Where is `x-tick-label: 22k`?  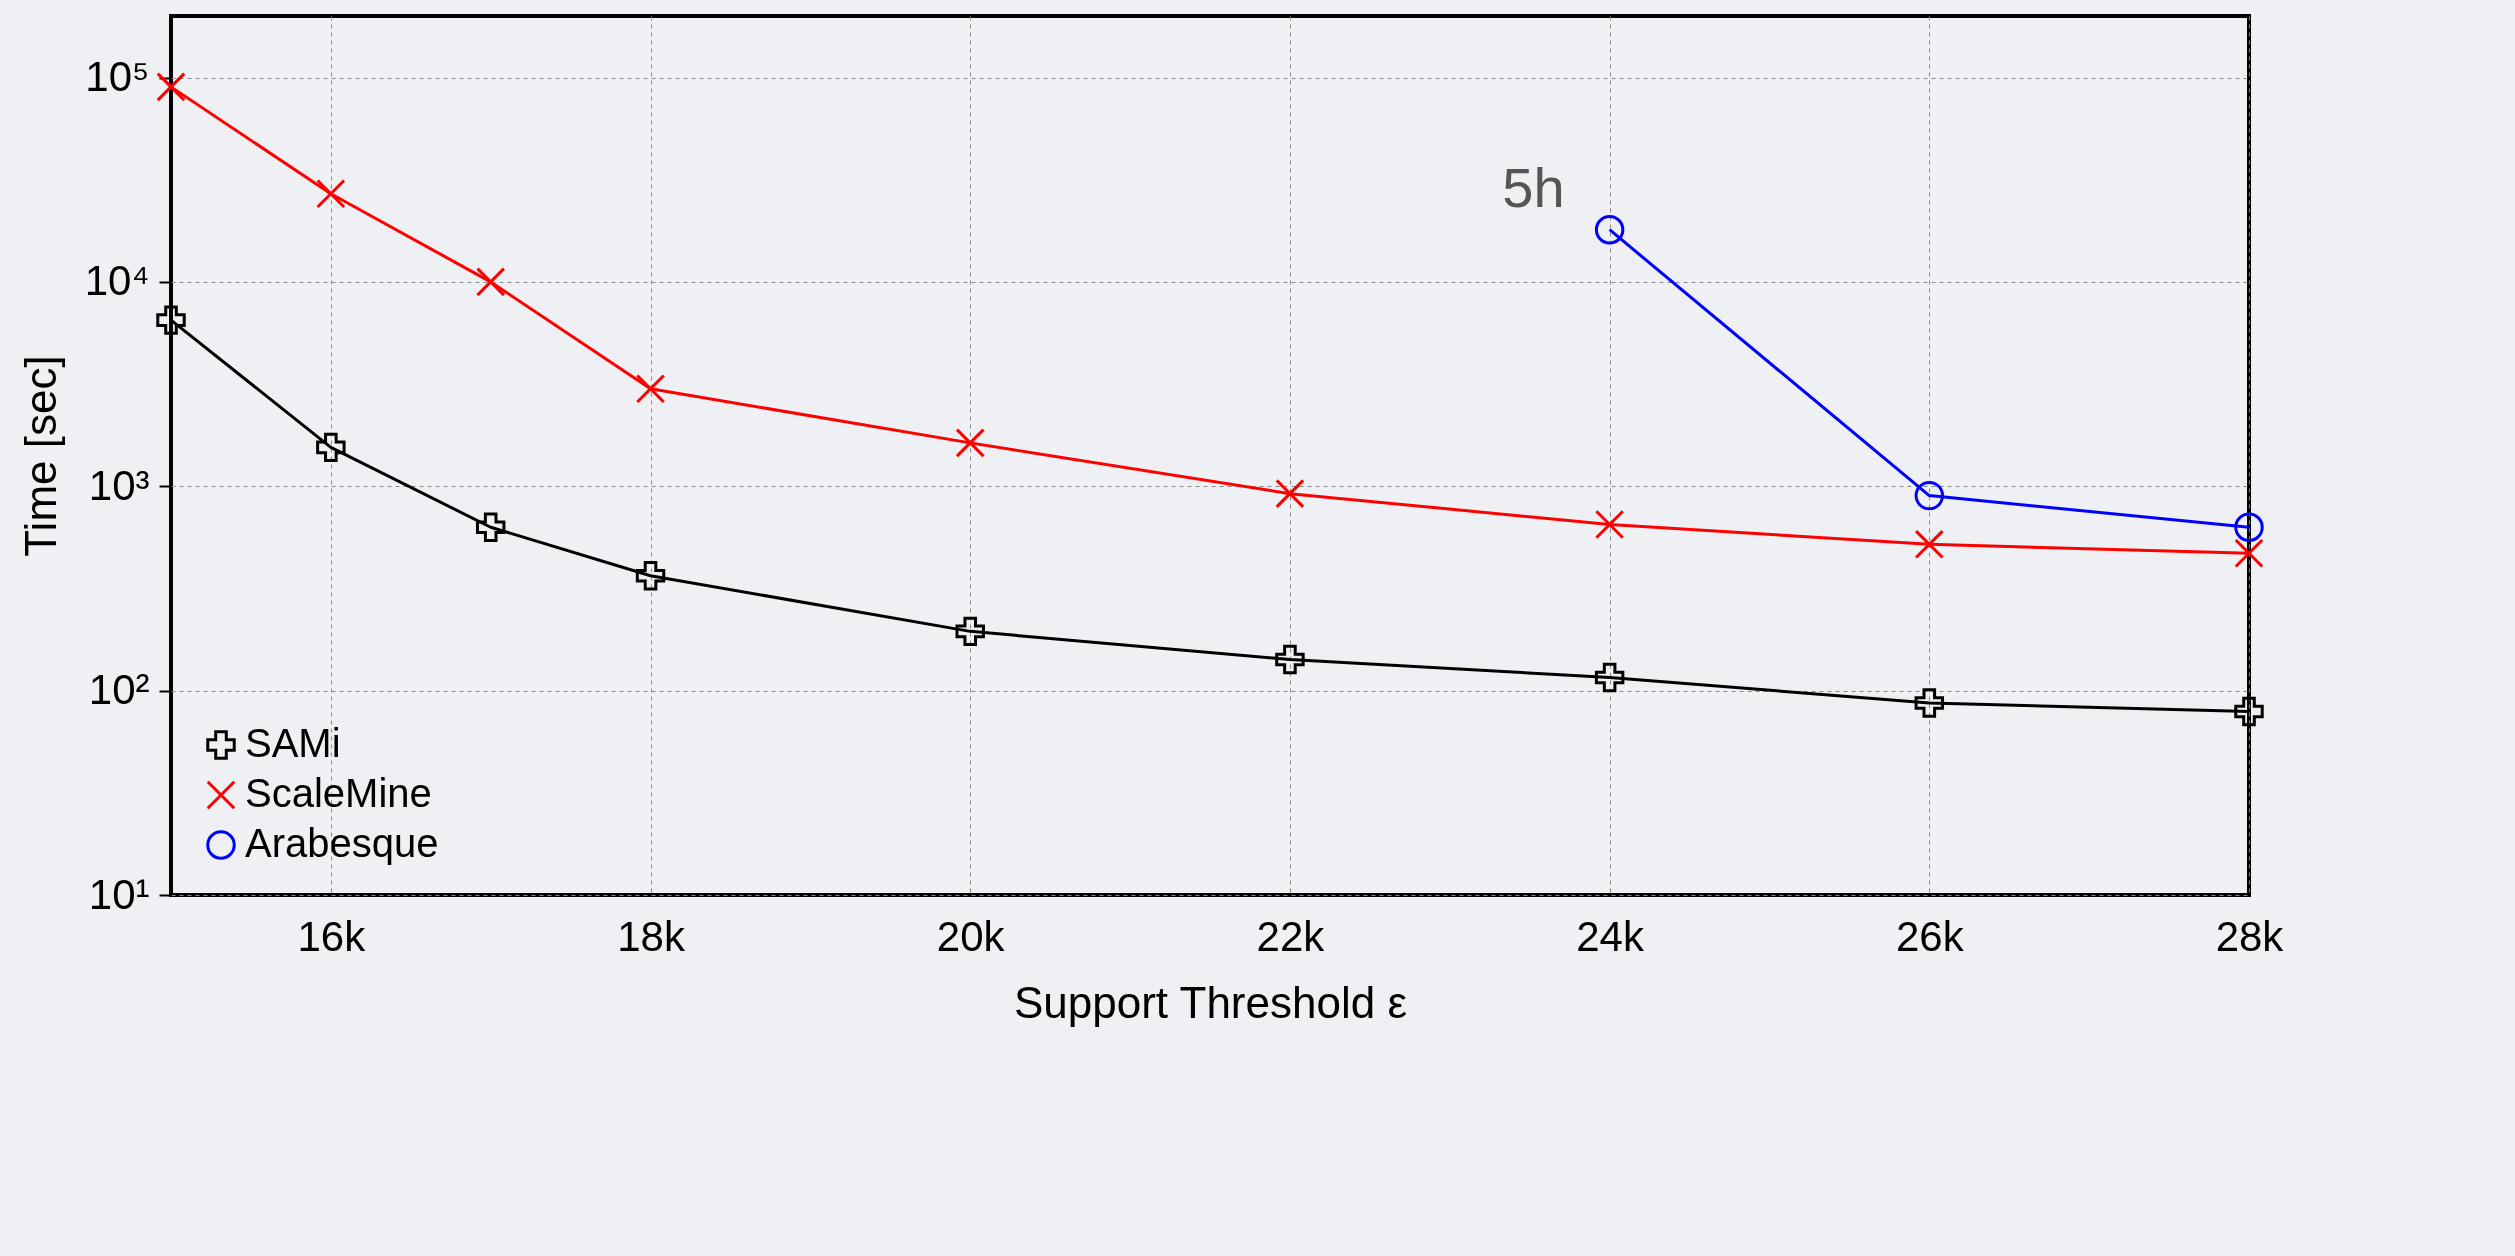 x-tick-label: 22k is located at coordinates (1291, 936).